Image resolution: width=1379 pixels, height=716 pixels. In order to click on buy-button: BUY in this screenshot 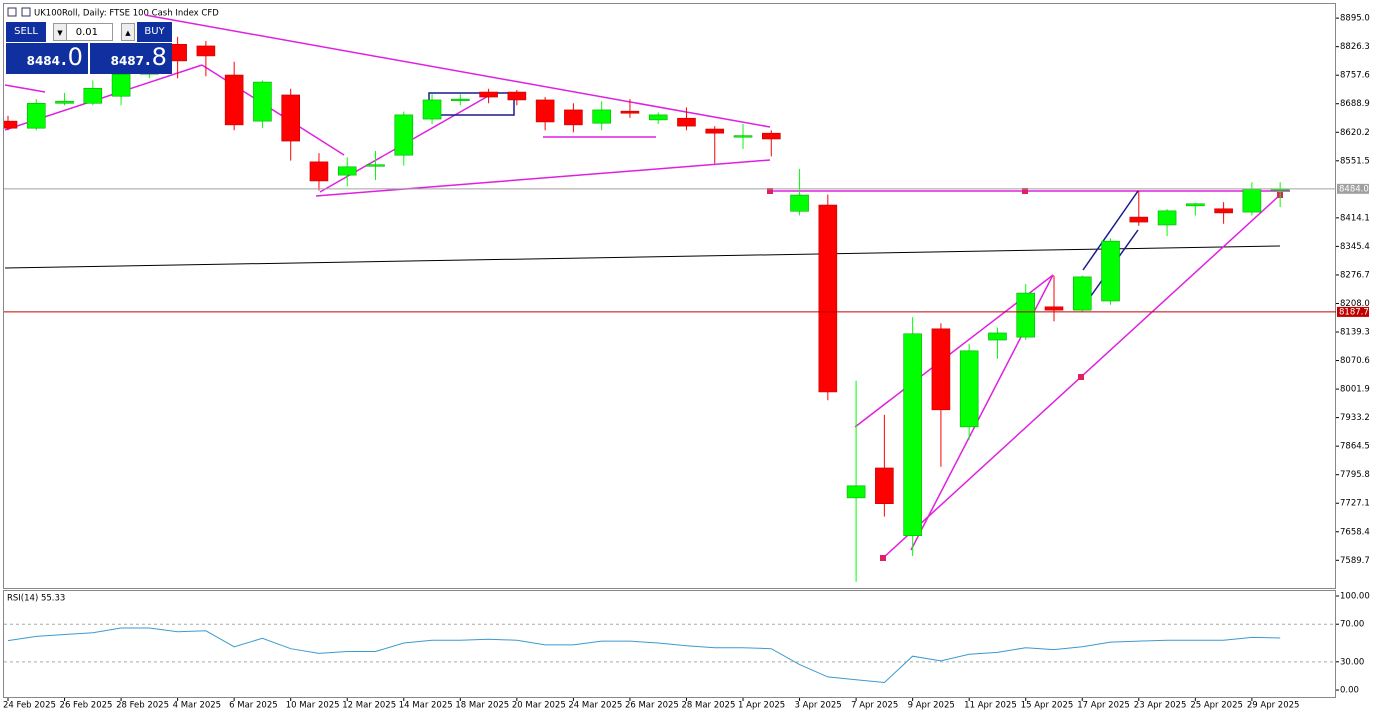, I will do `click(154, 32)`.